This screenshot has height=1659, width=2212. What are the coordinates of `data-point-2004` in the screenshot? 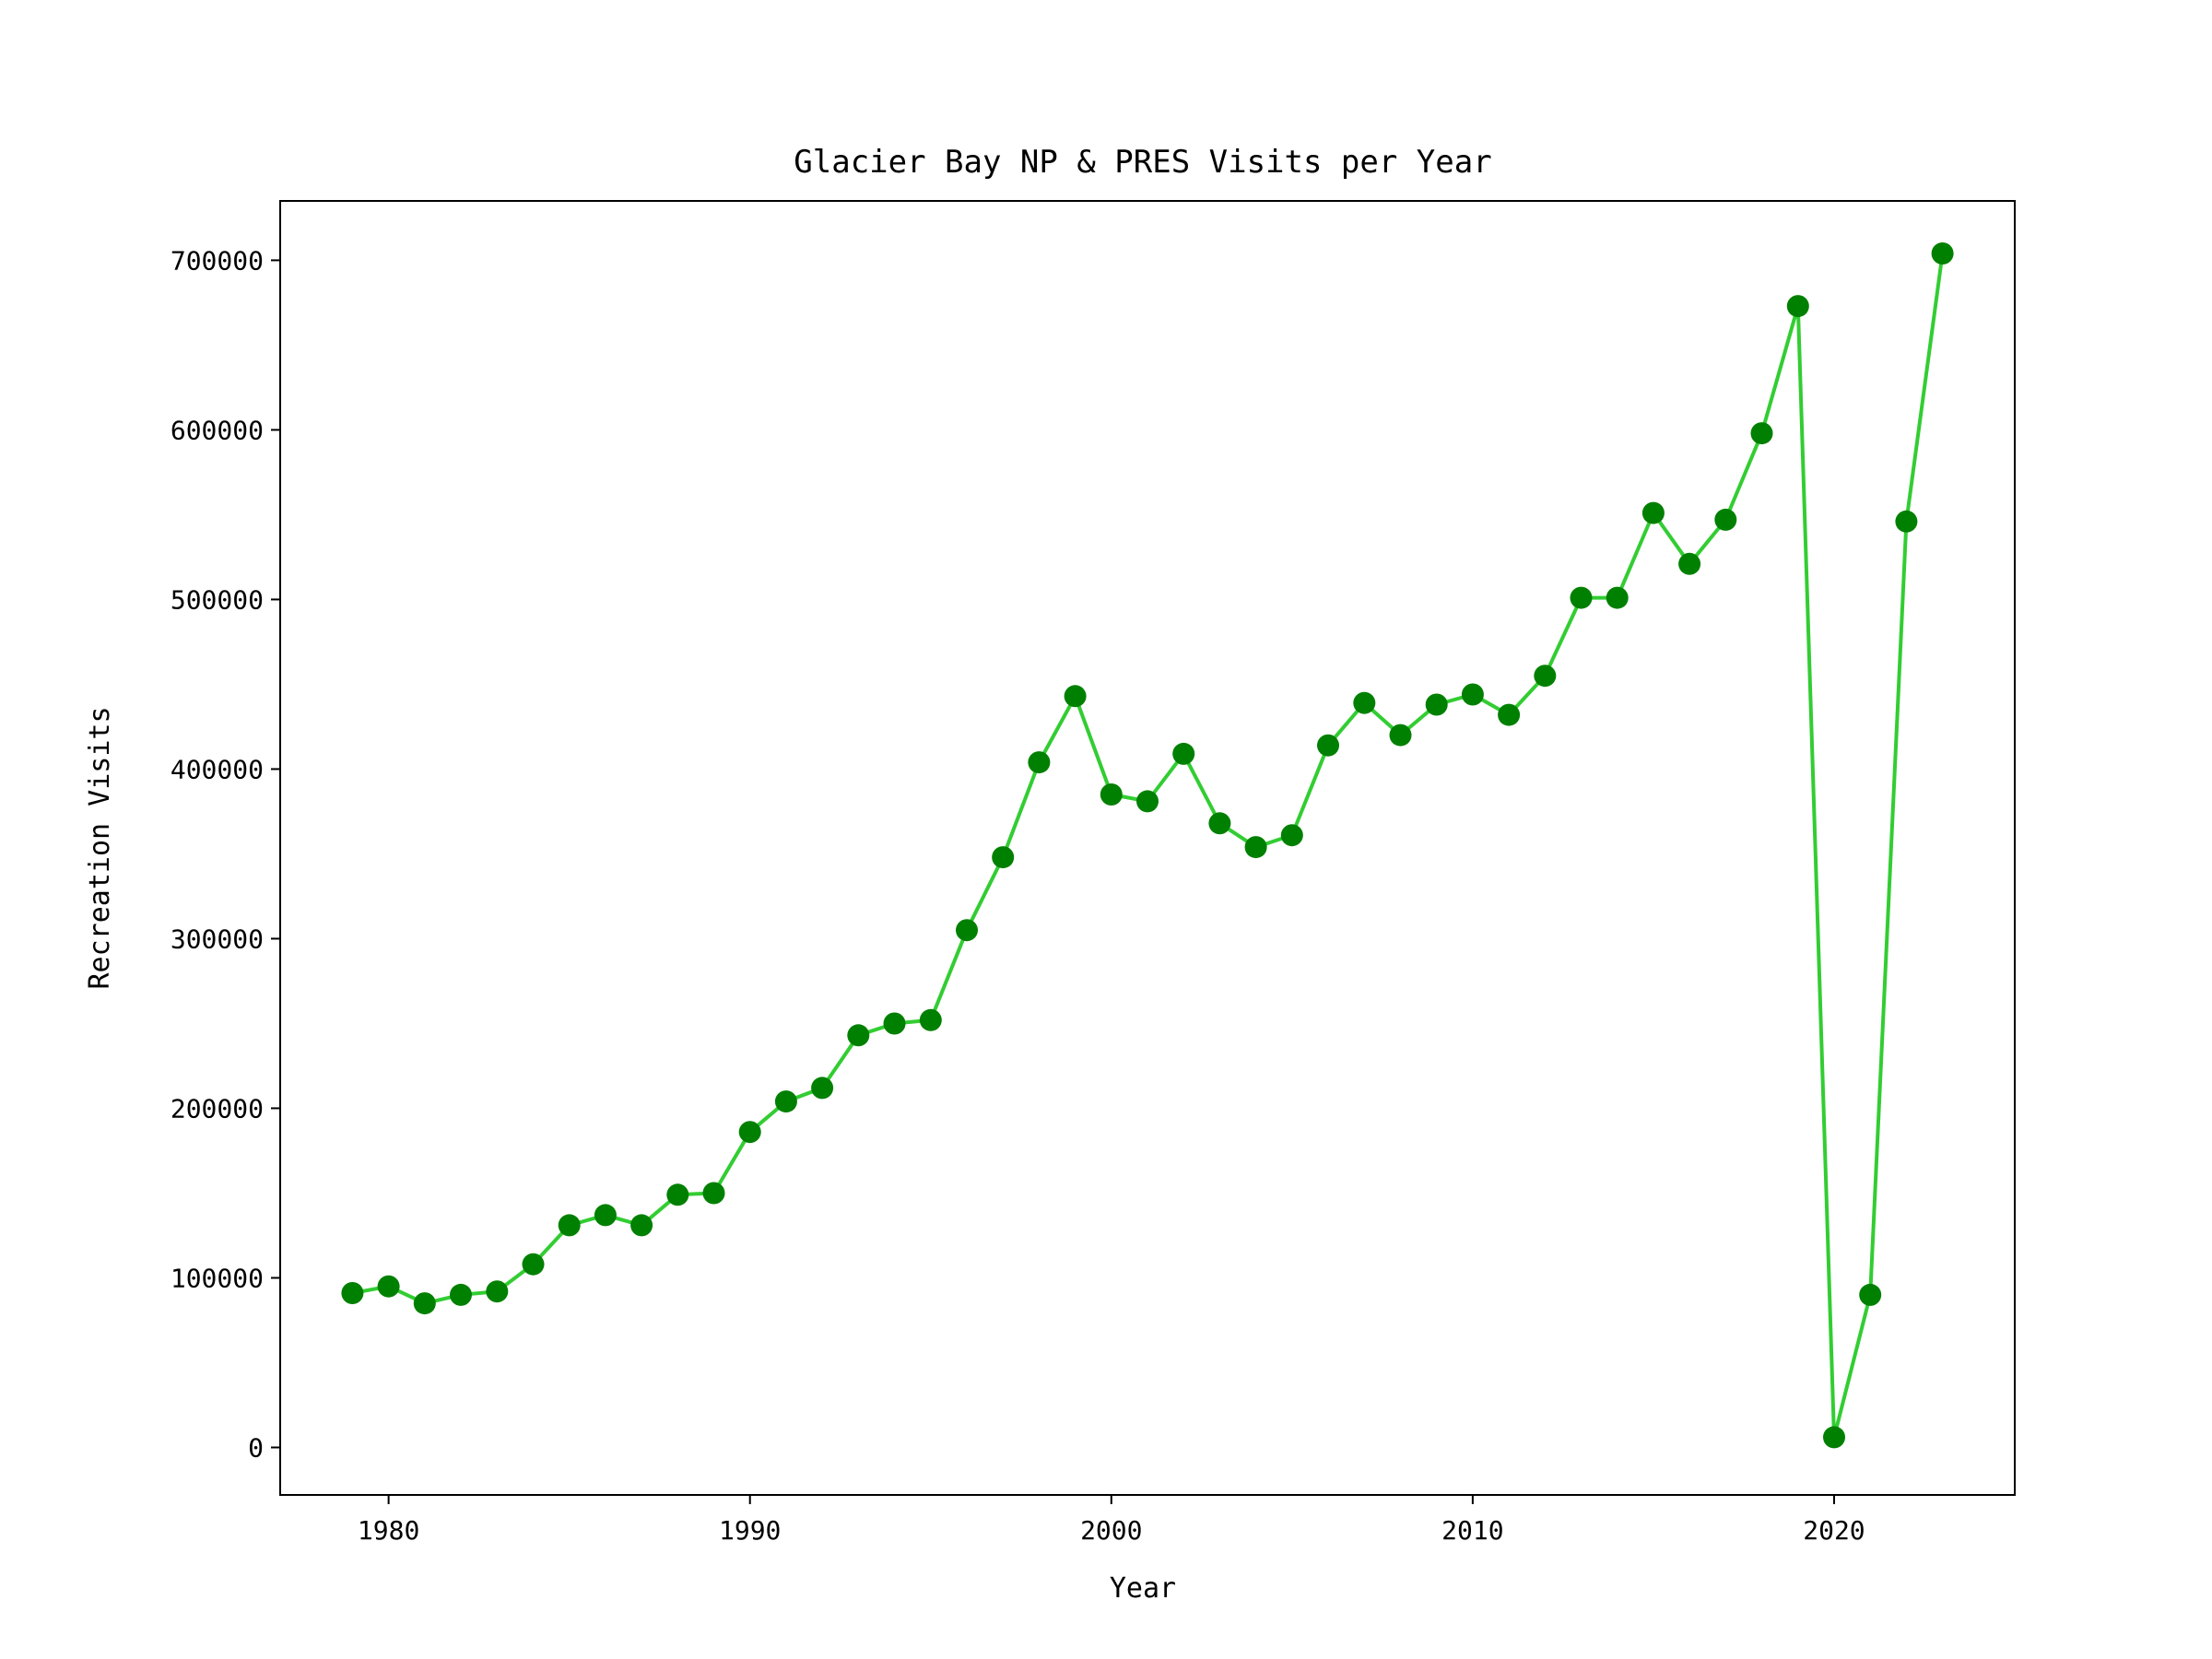 It's located at (1255, 847).